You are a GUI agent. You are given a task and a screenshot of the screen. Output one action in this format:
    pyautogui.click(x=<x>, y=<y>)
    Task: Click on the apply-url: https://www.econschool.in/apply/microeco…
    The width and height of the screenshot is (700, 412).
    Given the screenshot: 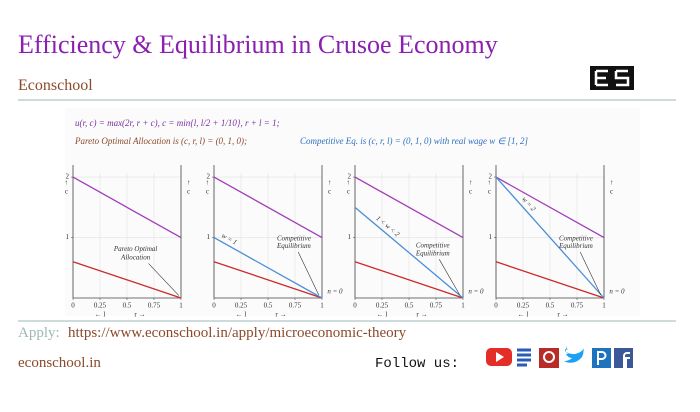 What is the action you would take?
    pyautogui.click(x=237, y=333)
    